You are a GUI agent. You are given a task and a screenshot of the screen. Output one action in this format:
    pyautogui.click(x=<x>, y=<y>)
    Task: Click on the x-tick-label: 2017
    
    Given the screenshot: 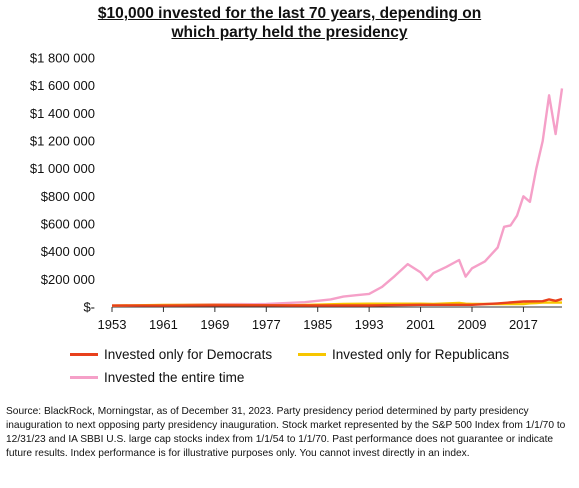 What is the action you would take?
    pyautogui.click(x=523, y=324)
    